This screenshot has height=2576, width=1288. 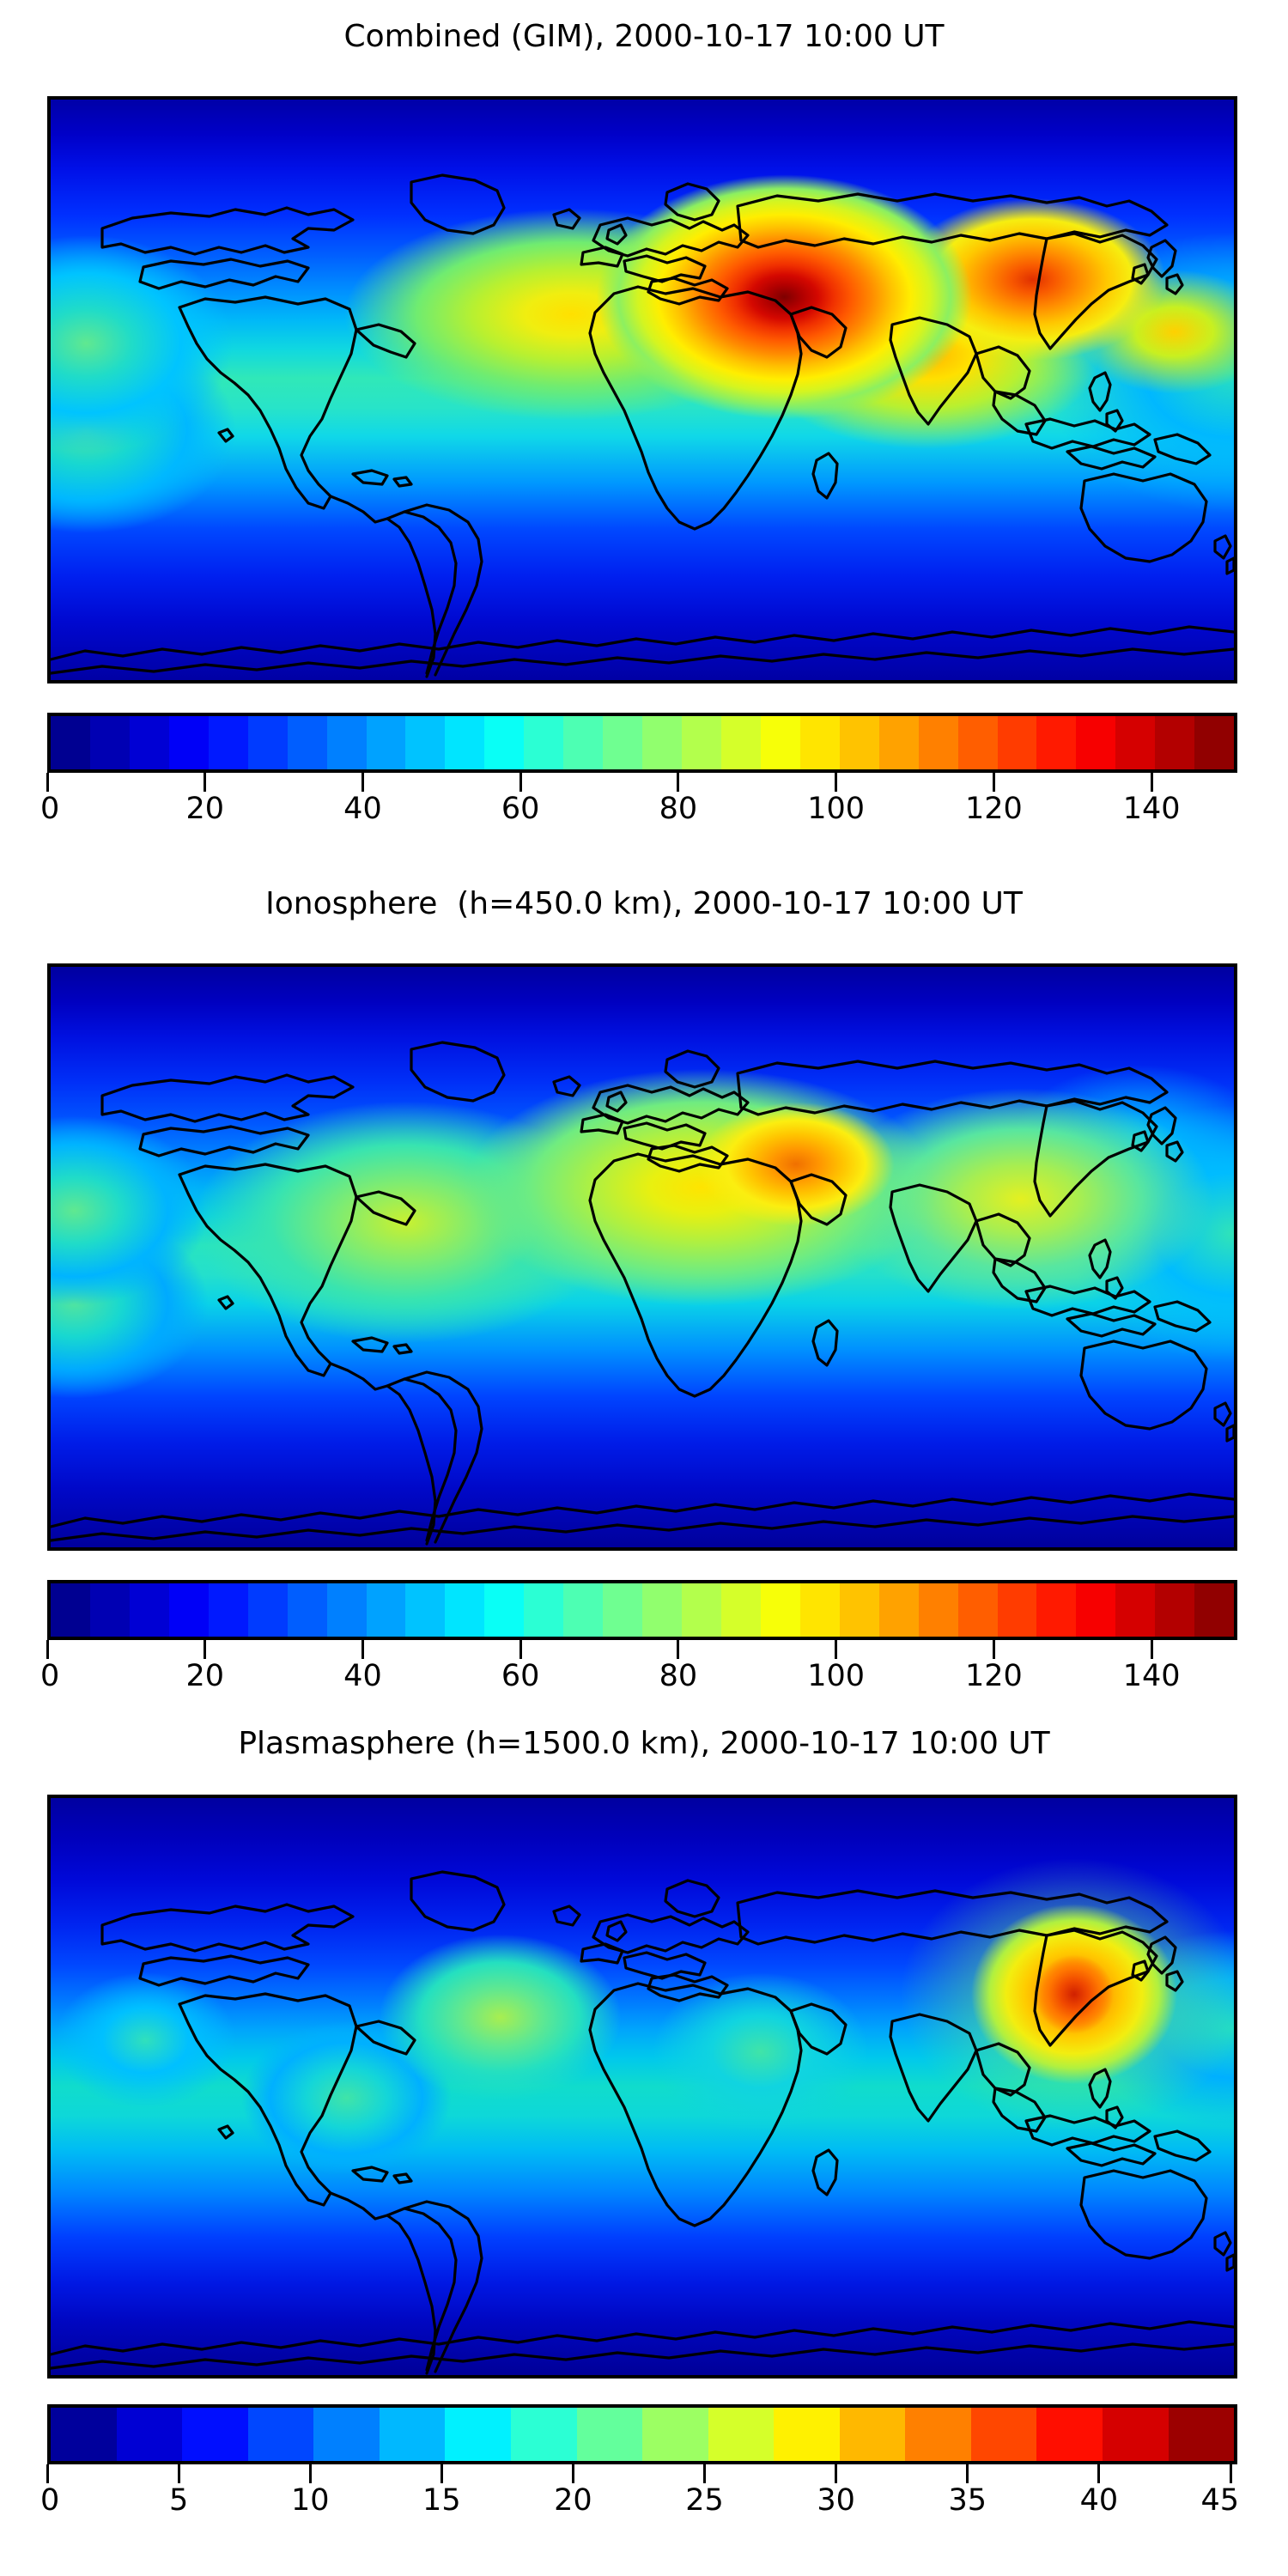 I want to click on colorbar-tick-label: 30, so click(x=836, y=2500).